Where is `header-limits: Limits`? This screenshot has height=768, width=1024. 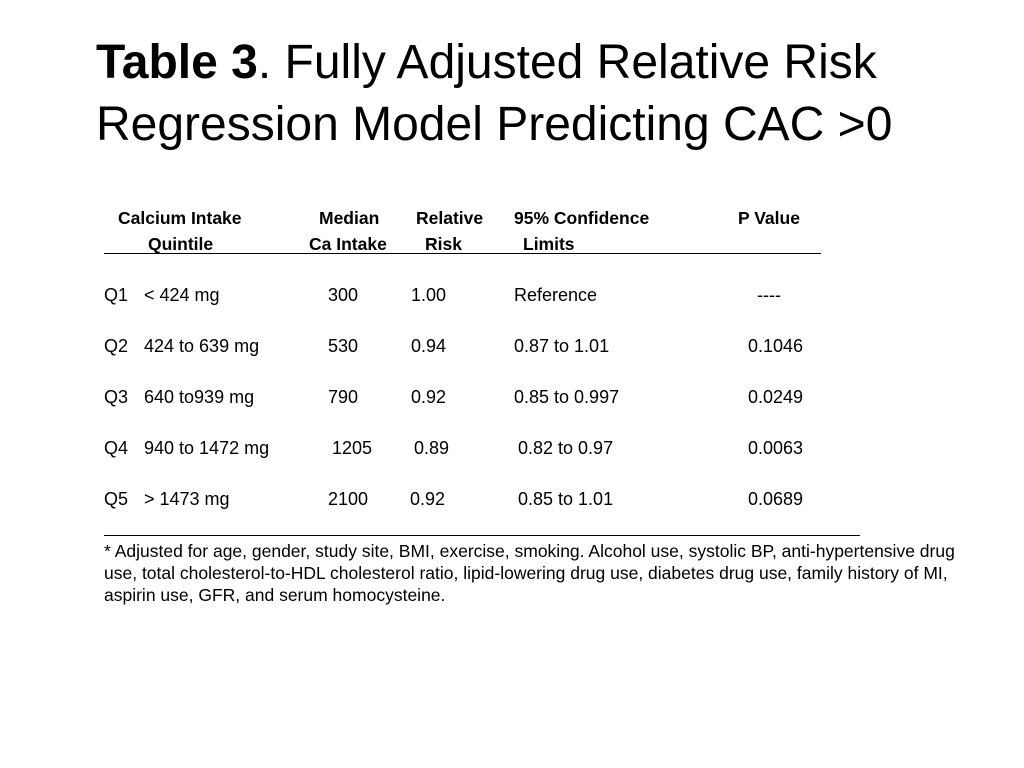
header-limits: Limits is located at coordinates (549, 244).